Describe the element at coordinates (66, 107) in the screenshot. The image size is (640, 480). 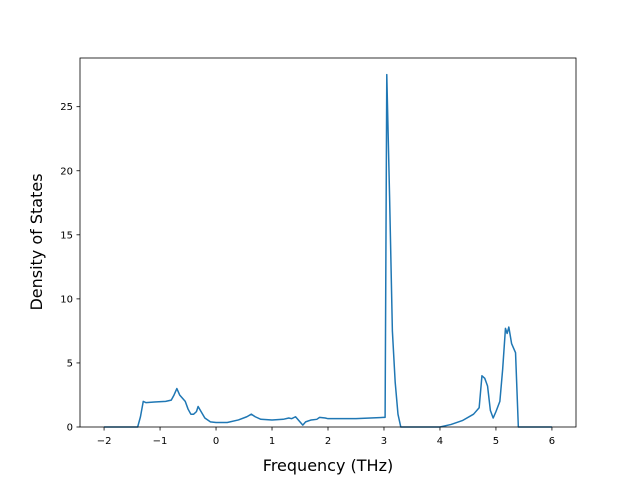
I see `y-tick-label: 25` at that location.